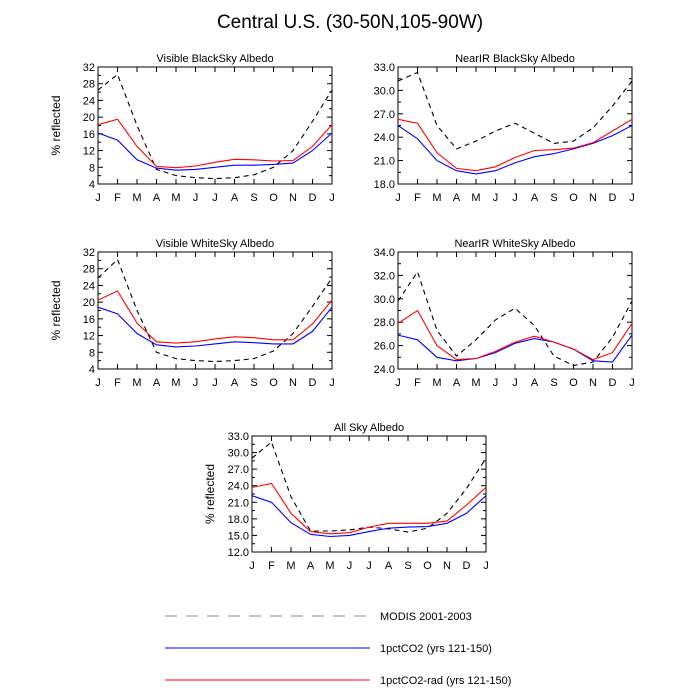  Describe the element at coordinates (89, 303) in the screenshot. I see `y-tick-label: 20` at that location.